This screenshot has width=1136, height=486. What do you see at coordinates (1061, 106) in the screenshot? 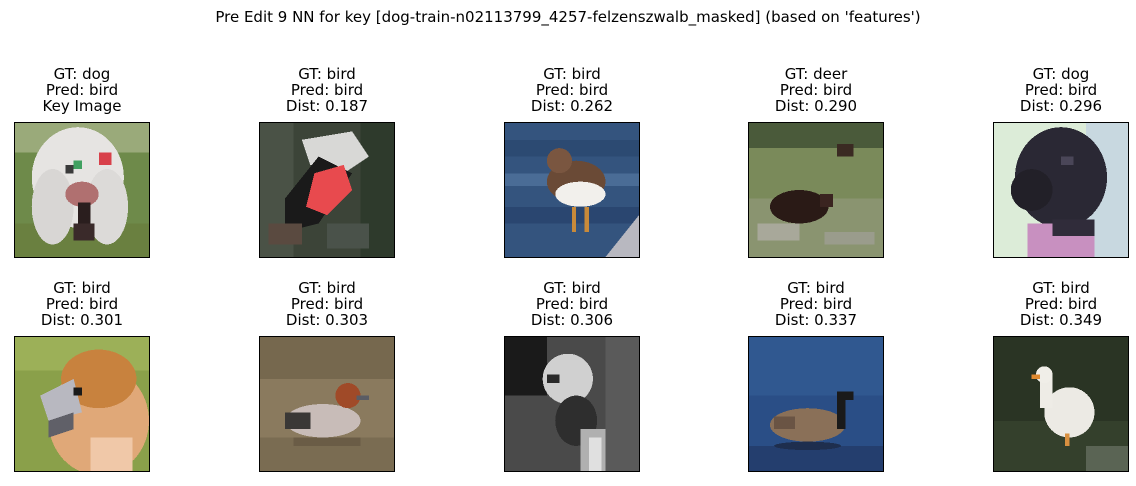
I see `distance-label: Dist: 0.296` at bounding box center [1061, 106].